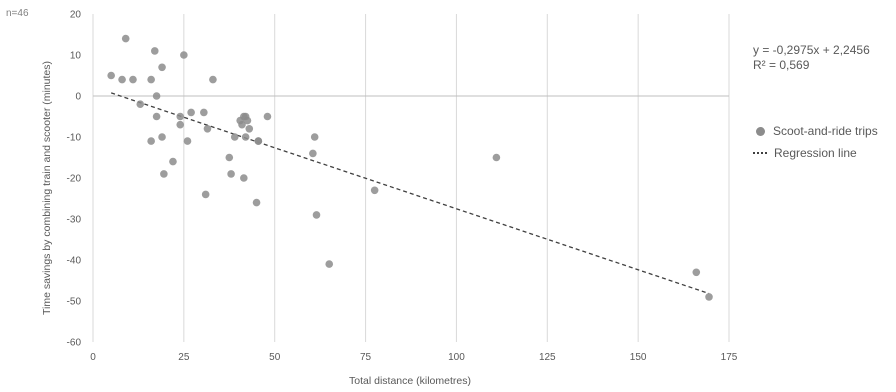 This screenshot has width=896, height=392. Describe the element at coordinates (366, 357) in the screenshot. I see `x-tick-label: 75` at that location.